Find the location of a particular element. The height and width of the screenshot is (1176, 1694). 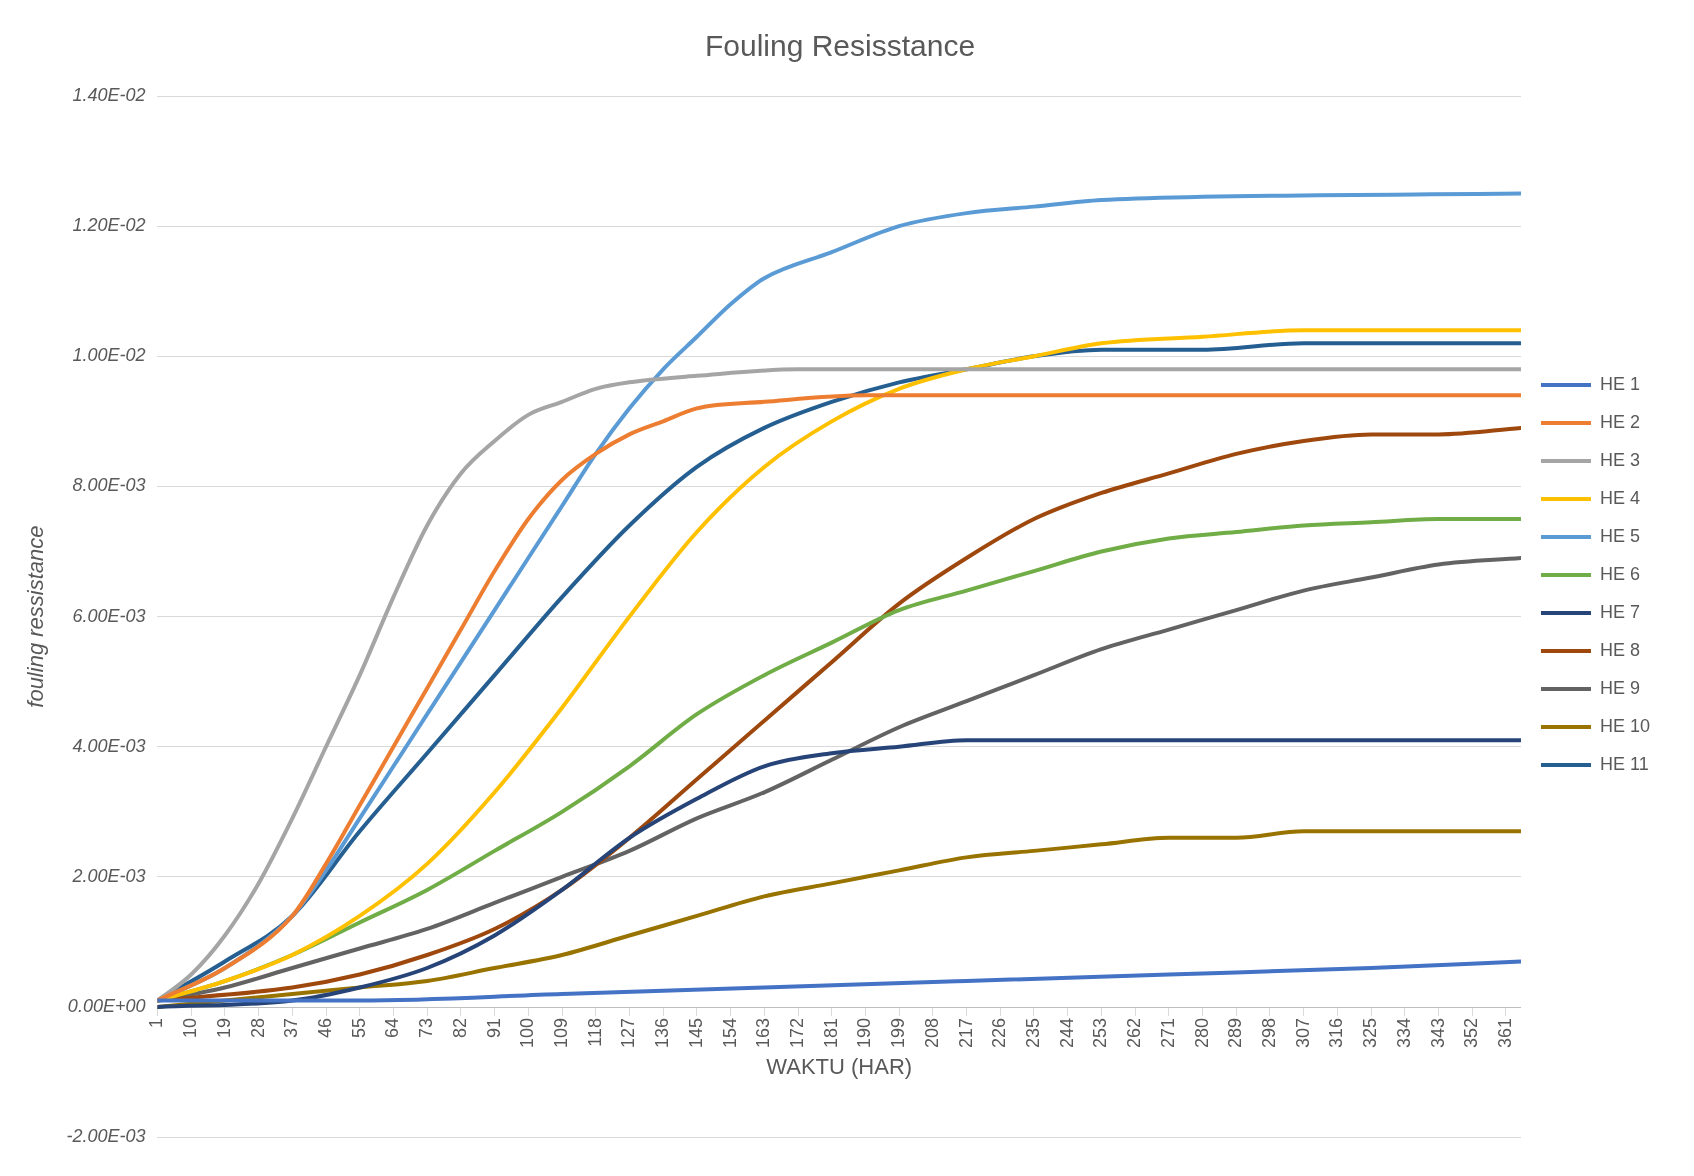

legend-label: HE 1 is located at coordinates (1619, 383).